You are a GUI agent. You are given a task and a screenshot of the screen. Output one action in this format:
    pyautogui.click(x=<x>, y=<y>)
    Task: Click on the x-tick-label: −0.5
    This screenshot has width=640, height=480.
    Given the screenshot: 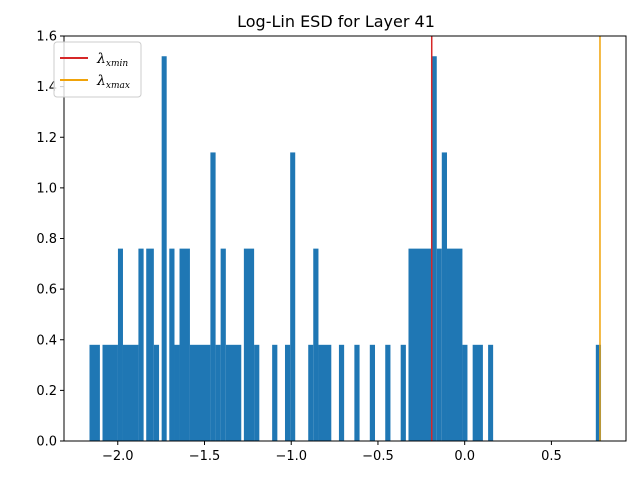 What is the action you would take?
    pyautogui.click(x=378, y=456)
    